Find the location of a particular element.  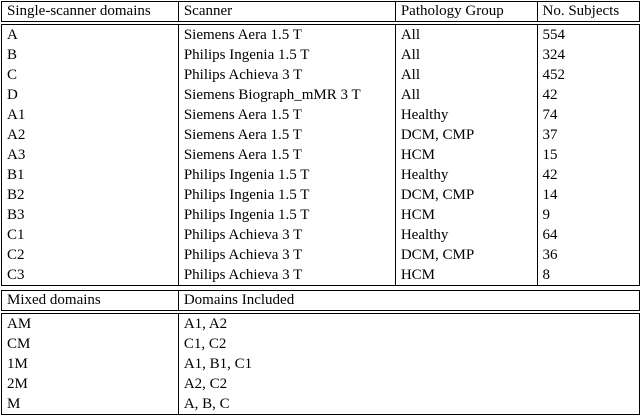

table-row: B3 Philips Ingenia 1.5 T HCM 9 is located at coordinates (320, 215).